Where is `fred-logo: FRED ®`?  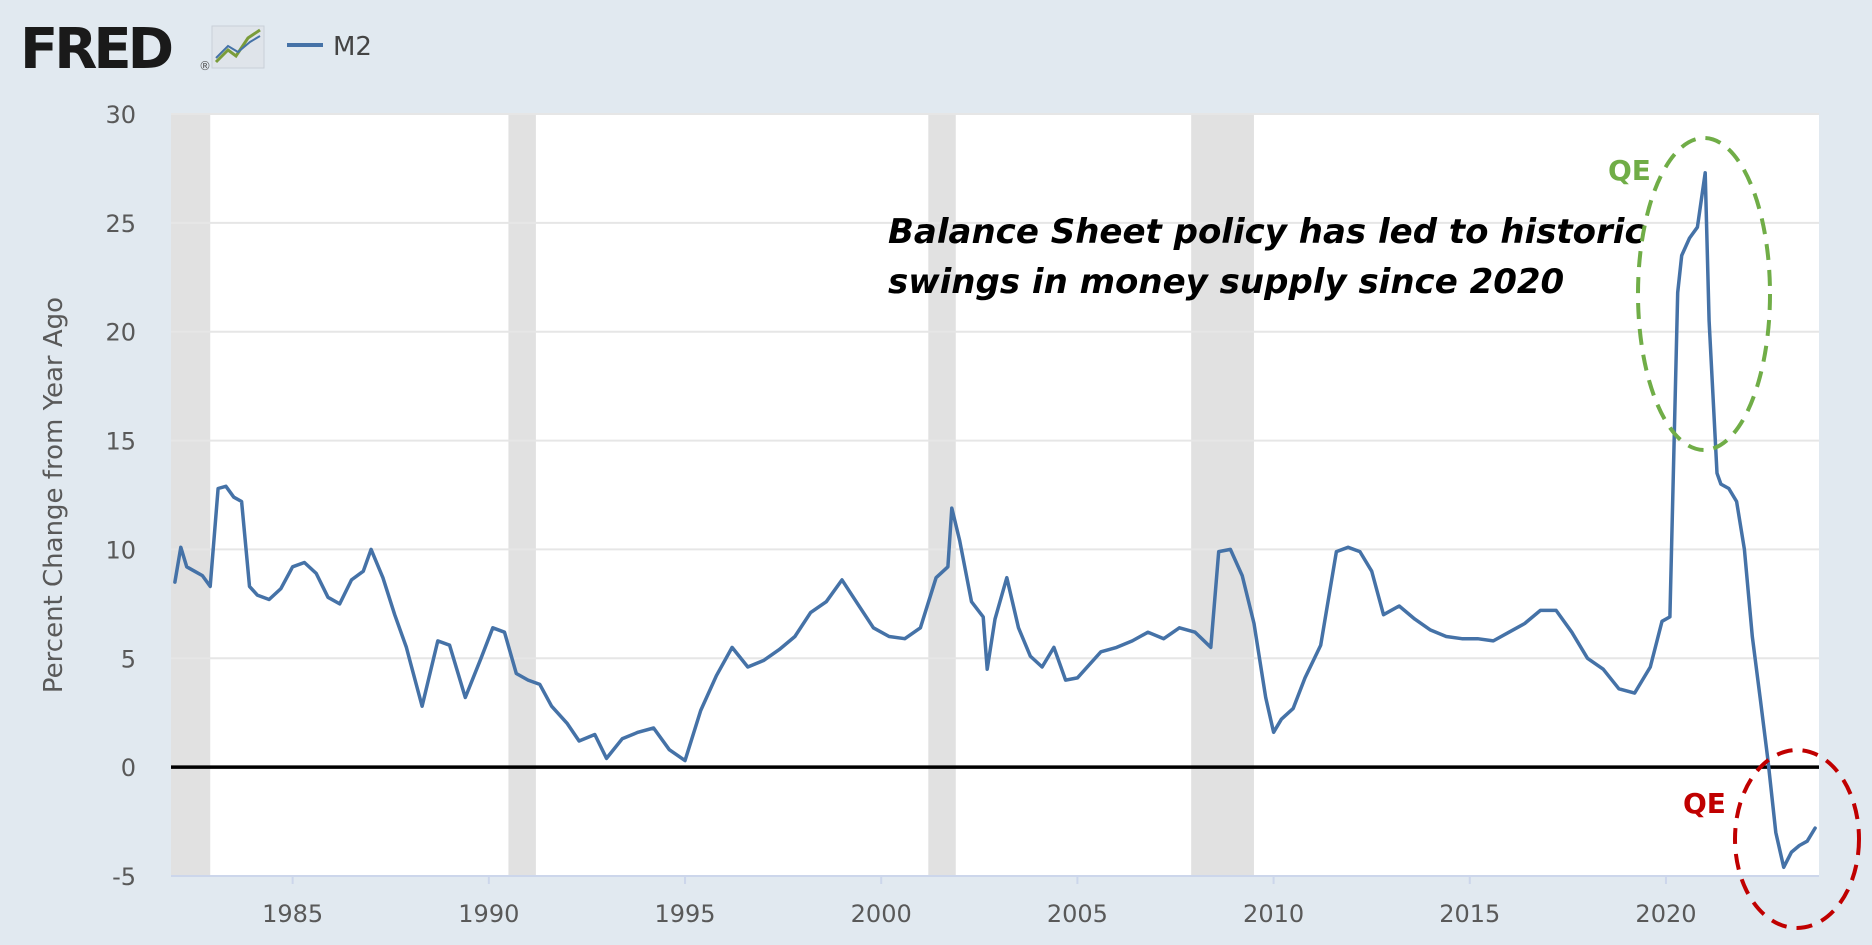 fred-logo: FRED ® is located at coordinates (142, 49).